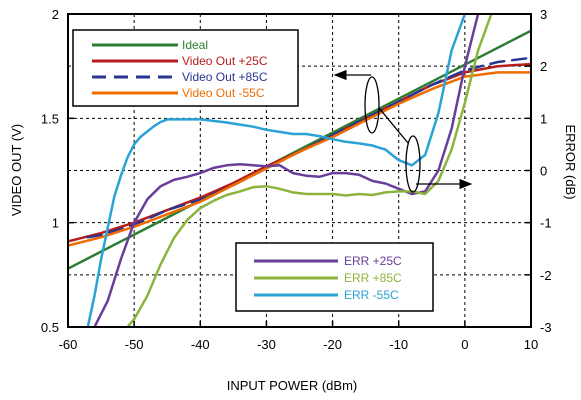 The width and height of the screenshot is (581, 400). Describe the element at coordinates (266, 344) in the screenshot. I see `x-tick-label: -30` at that location.